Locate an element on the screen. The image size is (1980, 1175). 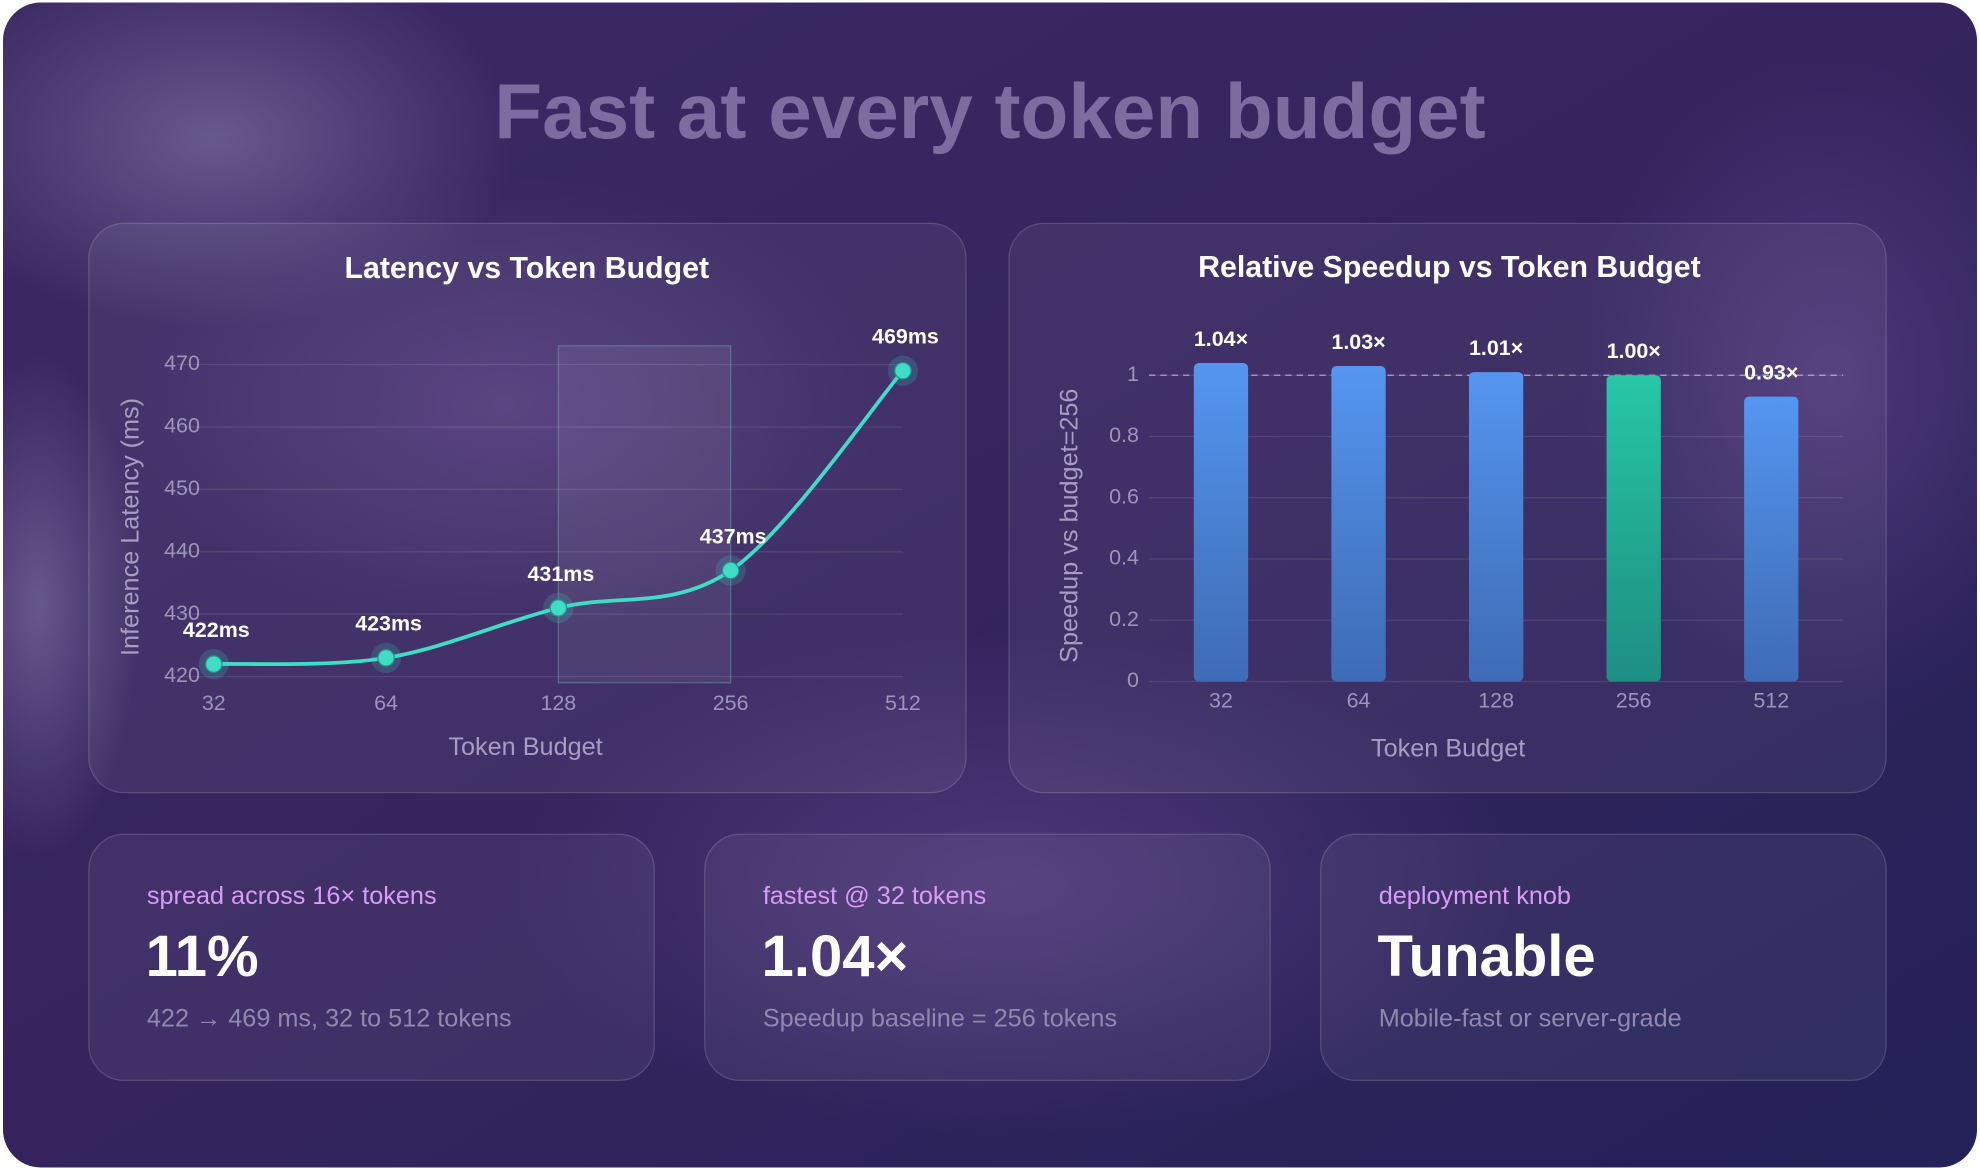
y-axis-label: Inference Latency (ms) is located at coordinates (130, 527).